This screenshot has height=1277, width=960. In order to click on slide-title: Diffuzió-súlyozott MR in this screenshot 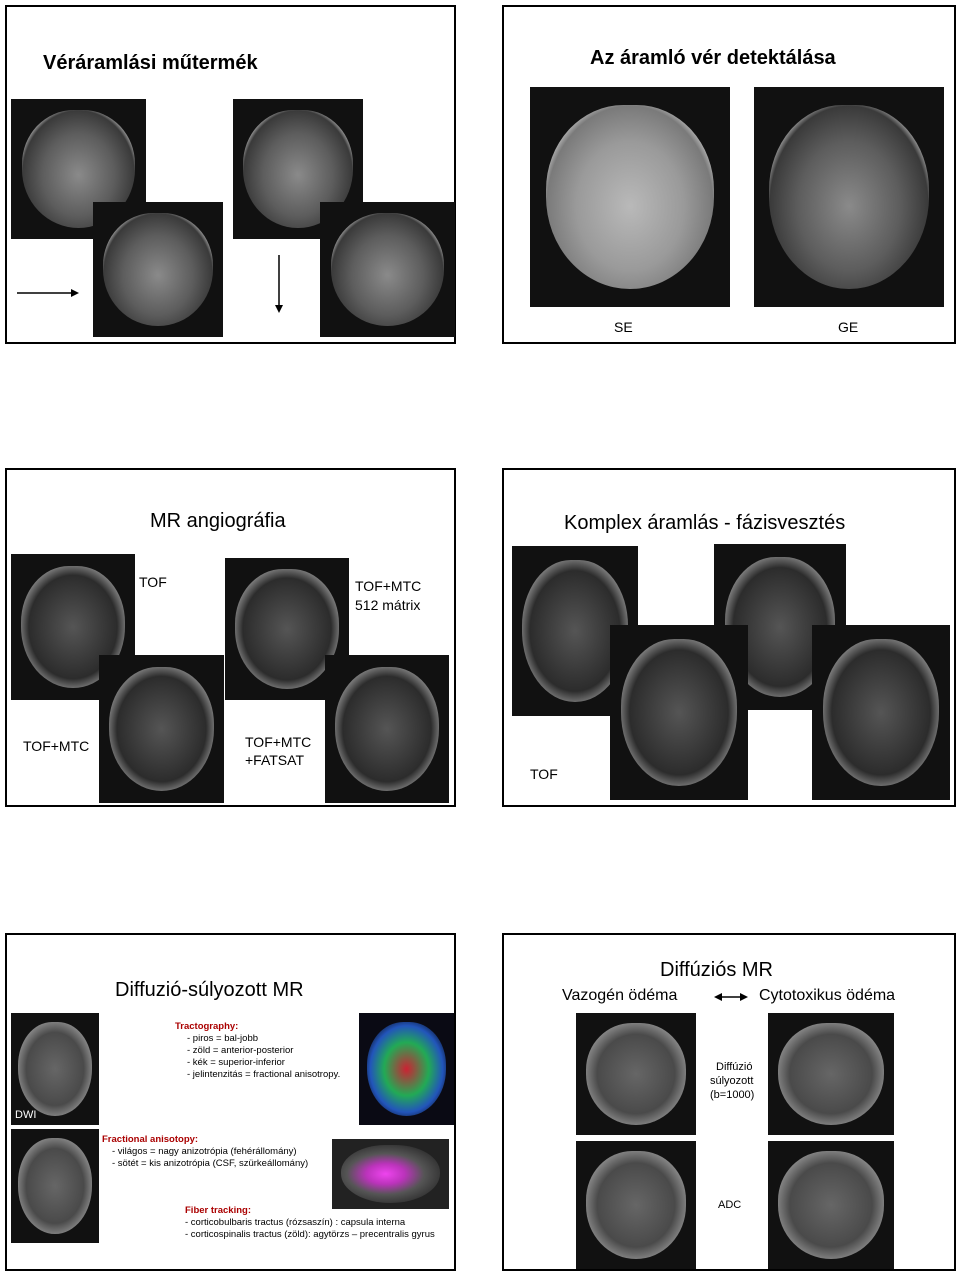, I will do `click(209, 990)`.